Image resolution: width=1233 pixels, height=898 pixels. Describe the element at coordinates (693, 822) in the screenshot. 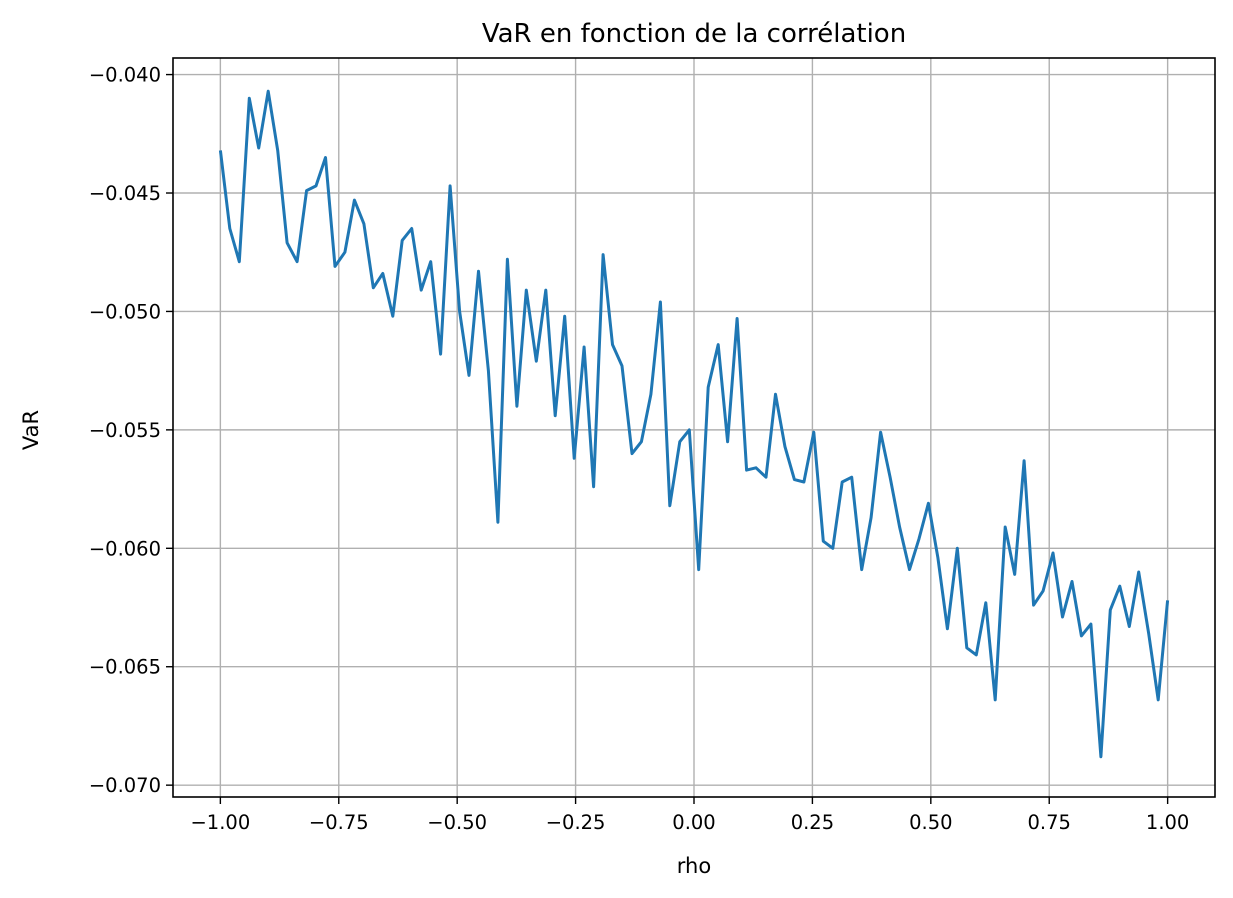

I see `x-tick-label: 0.00` at that location.